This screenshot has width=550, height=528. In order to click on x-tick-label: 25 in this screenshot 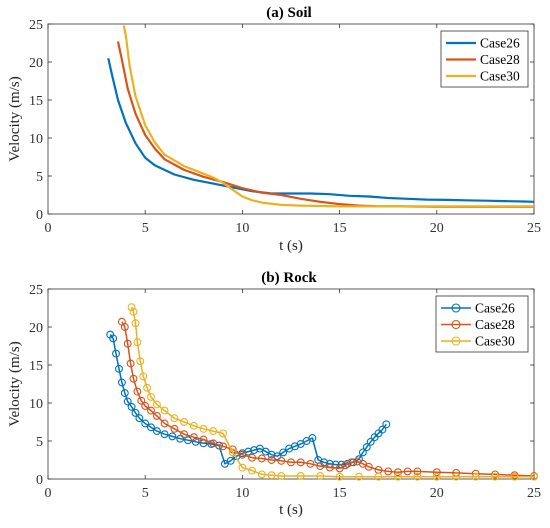, I will do `click(534, 493)`.